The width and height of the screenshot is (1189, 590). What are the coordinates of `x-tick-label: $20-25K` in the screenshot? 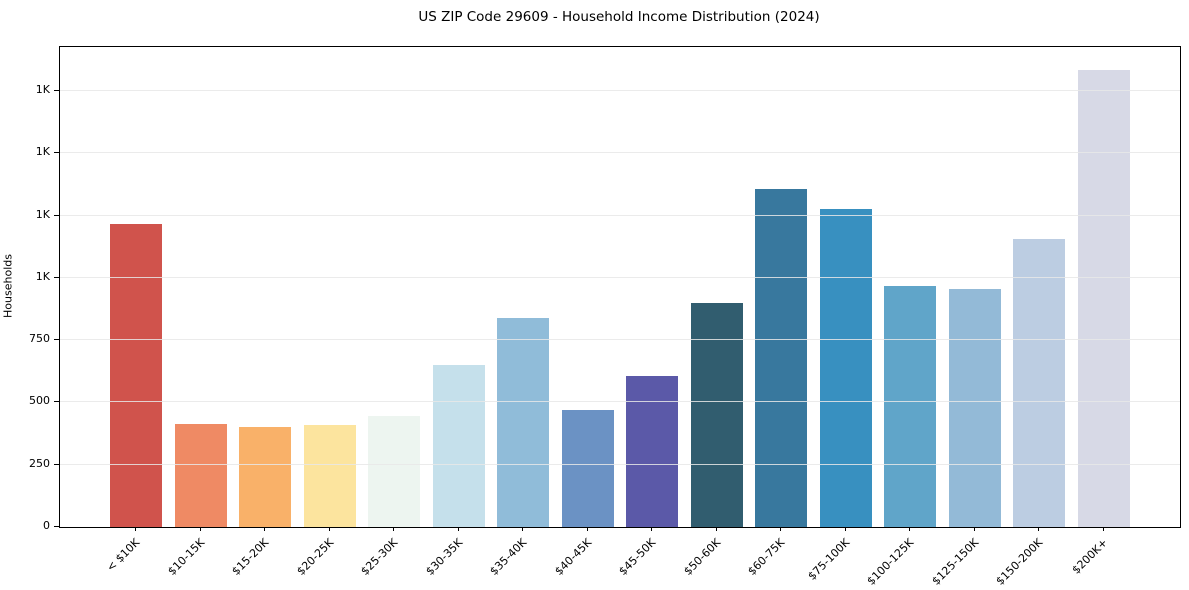 It's located at (314, 557).